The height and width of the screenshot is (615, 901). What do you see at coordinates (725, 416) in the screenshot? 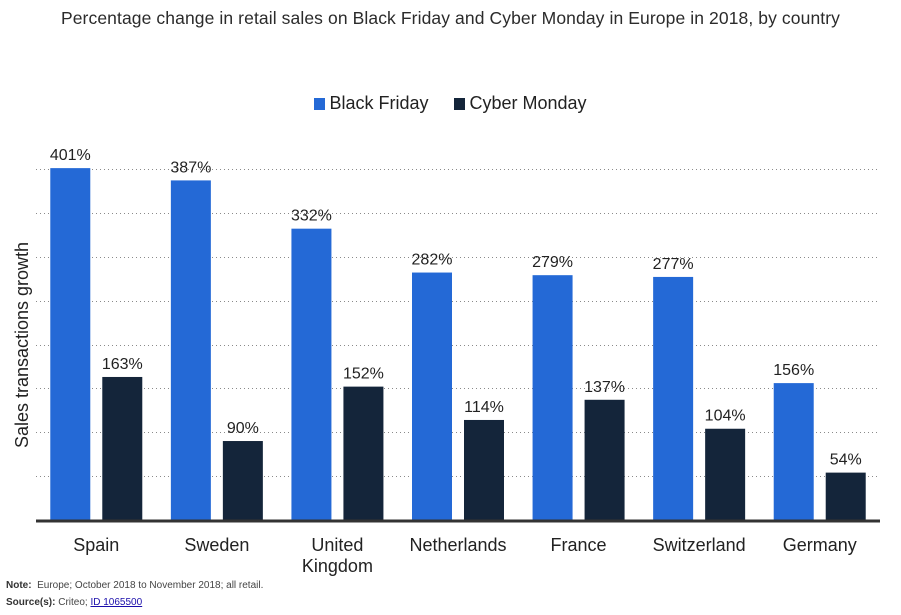
I see `data-label-cyber-monday: 104%` at bounding box center [725, 416].